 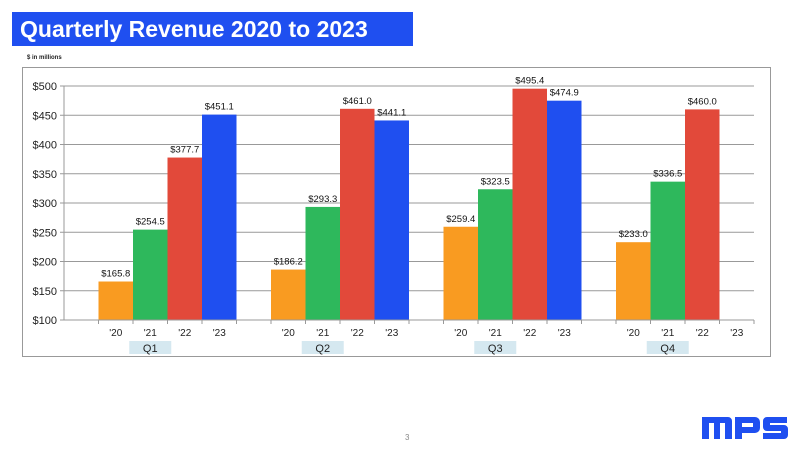 What do you see at coordinates (460, 219) in the screenshot?
I see `data-label: $259.4` at bounding box center [460, 219].